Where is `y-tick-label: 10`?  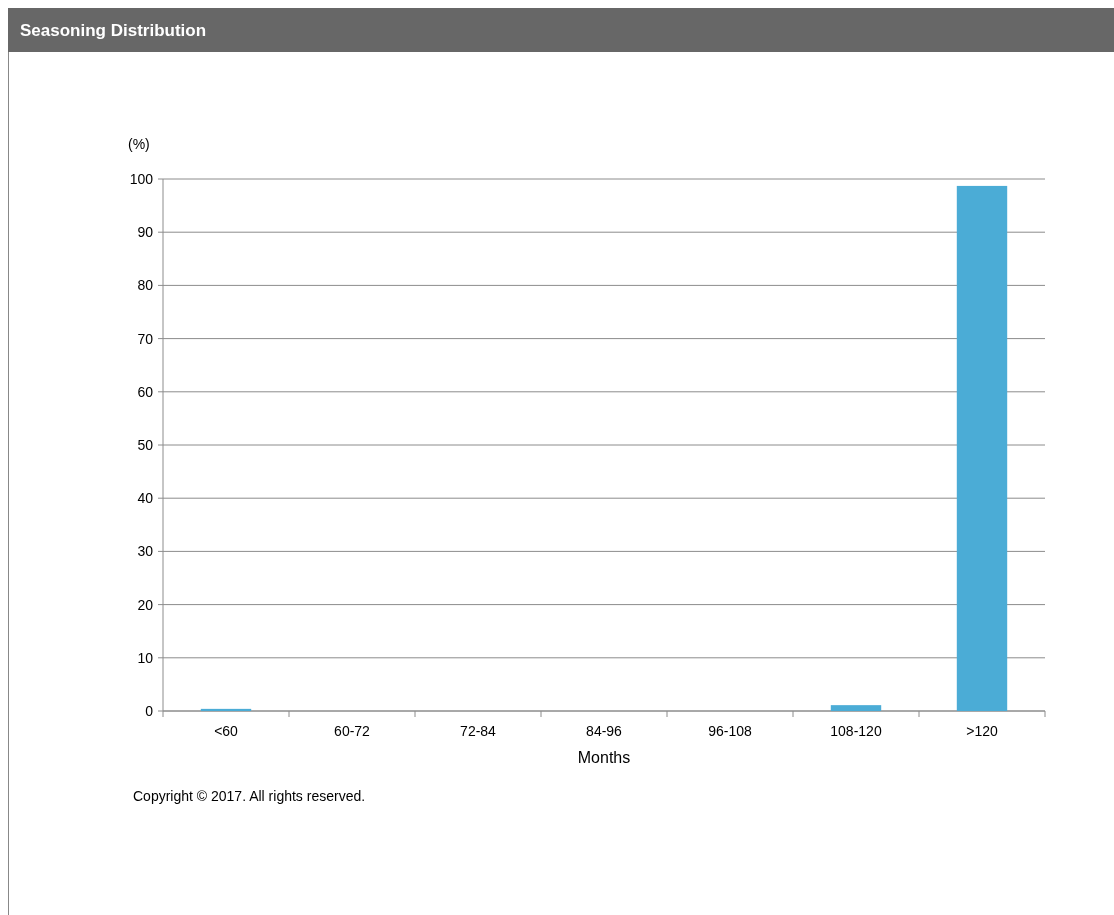 y-tick-label: 10 is located at coordinates (145, 657).